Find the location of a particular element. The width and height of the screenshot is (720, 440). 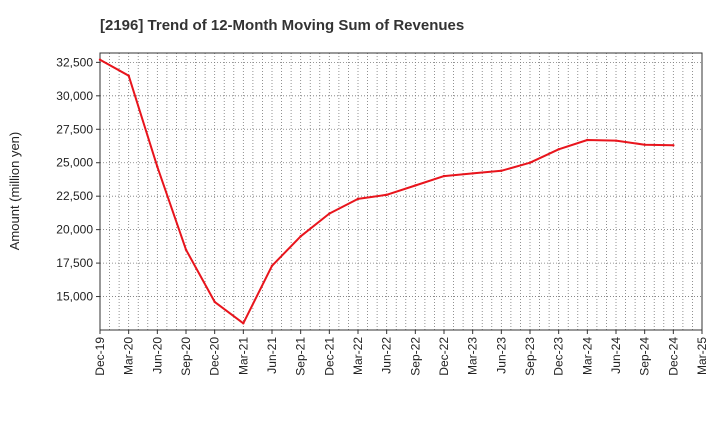

x-tick-label: Mar-21 is located at coordinates (243, 356).